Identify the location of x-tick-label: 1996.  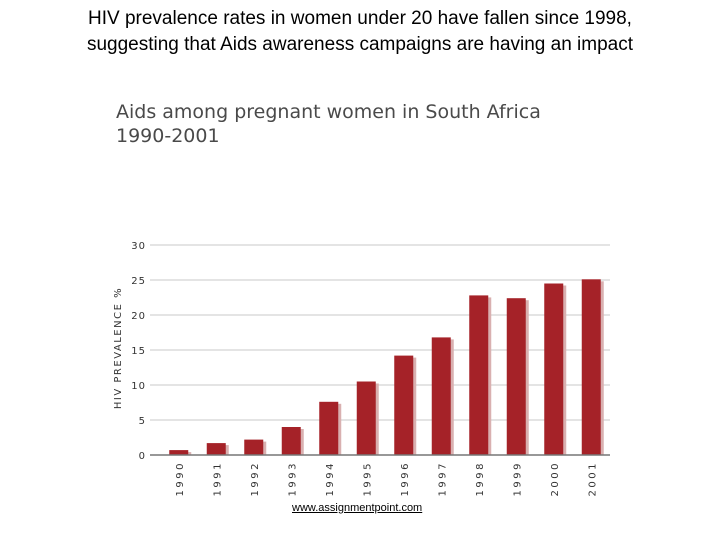
(405, 478).